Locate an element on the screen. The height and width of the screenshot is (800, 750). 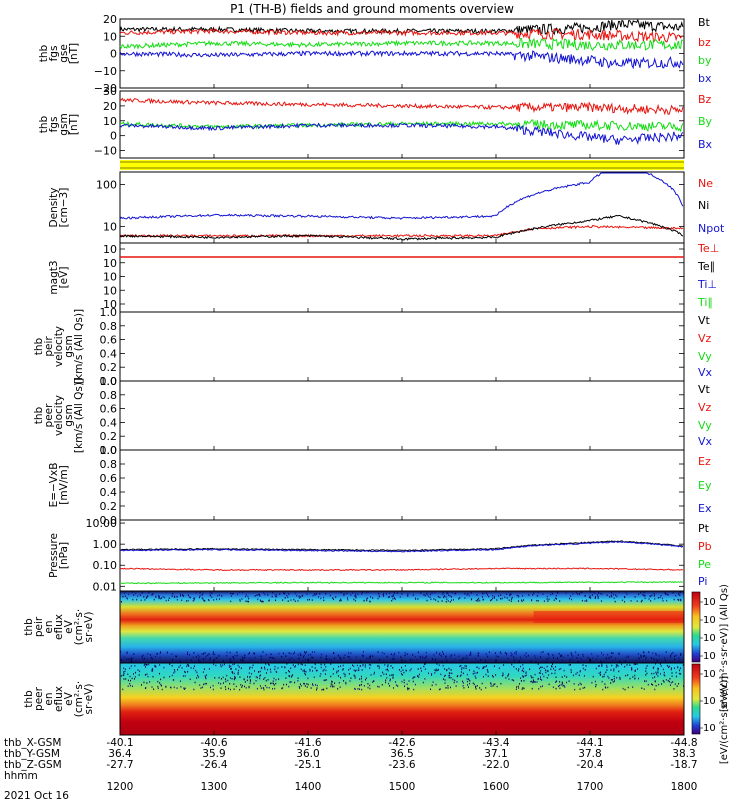
legend-Pe: Pe is located at coordinates (704, 564).